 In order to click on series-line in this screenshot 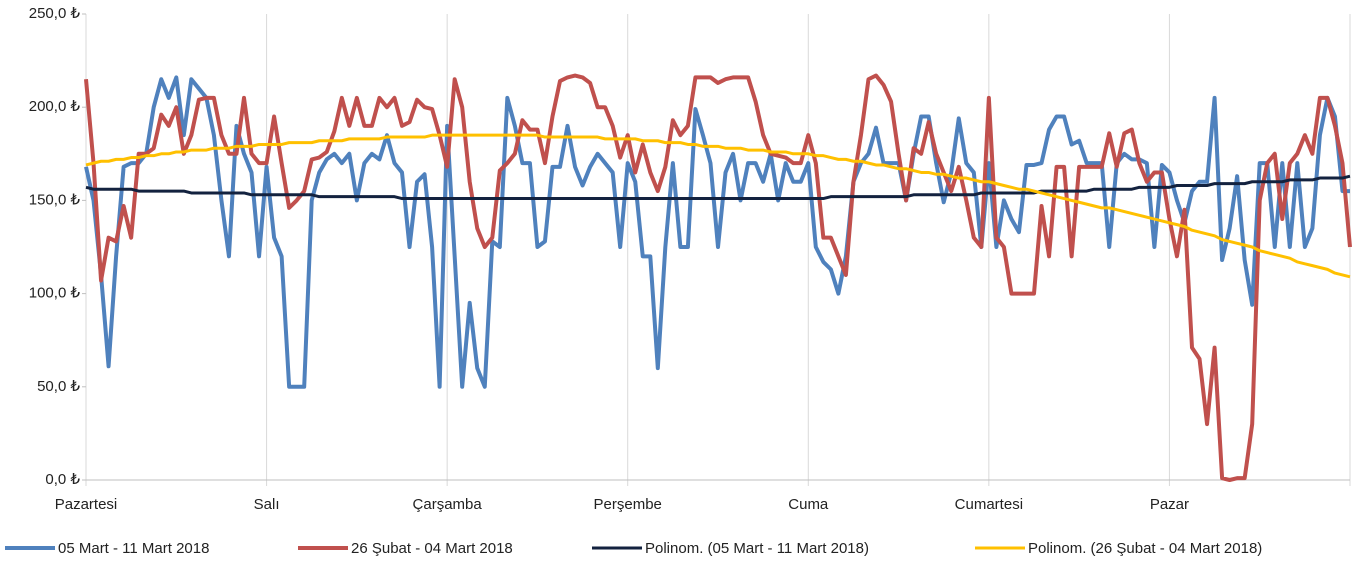, I will do `click(718, 187)`.